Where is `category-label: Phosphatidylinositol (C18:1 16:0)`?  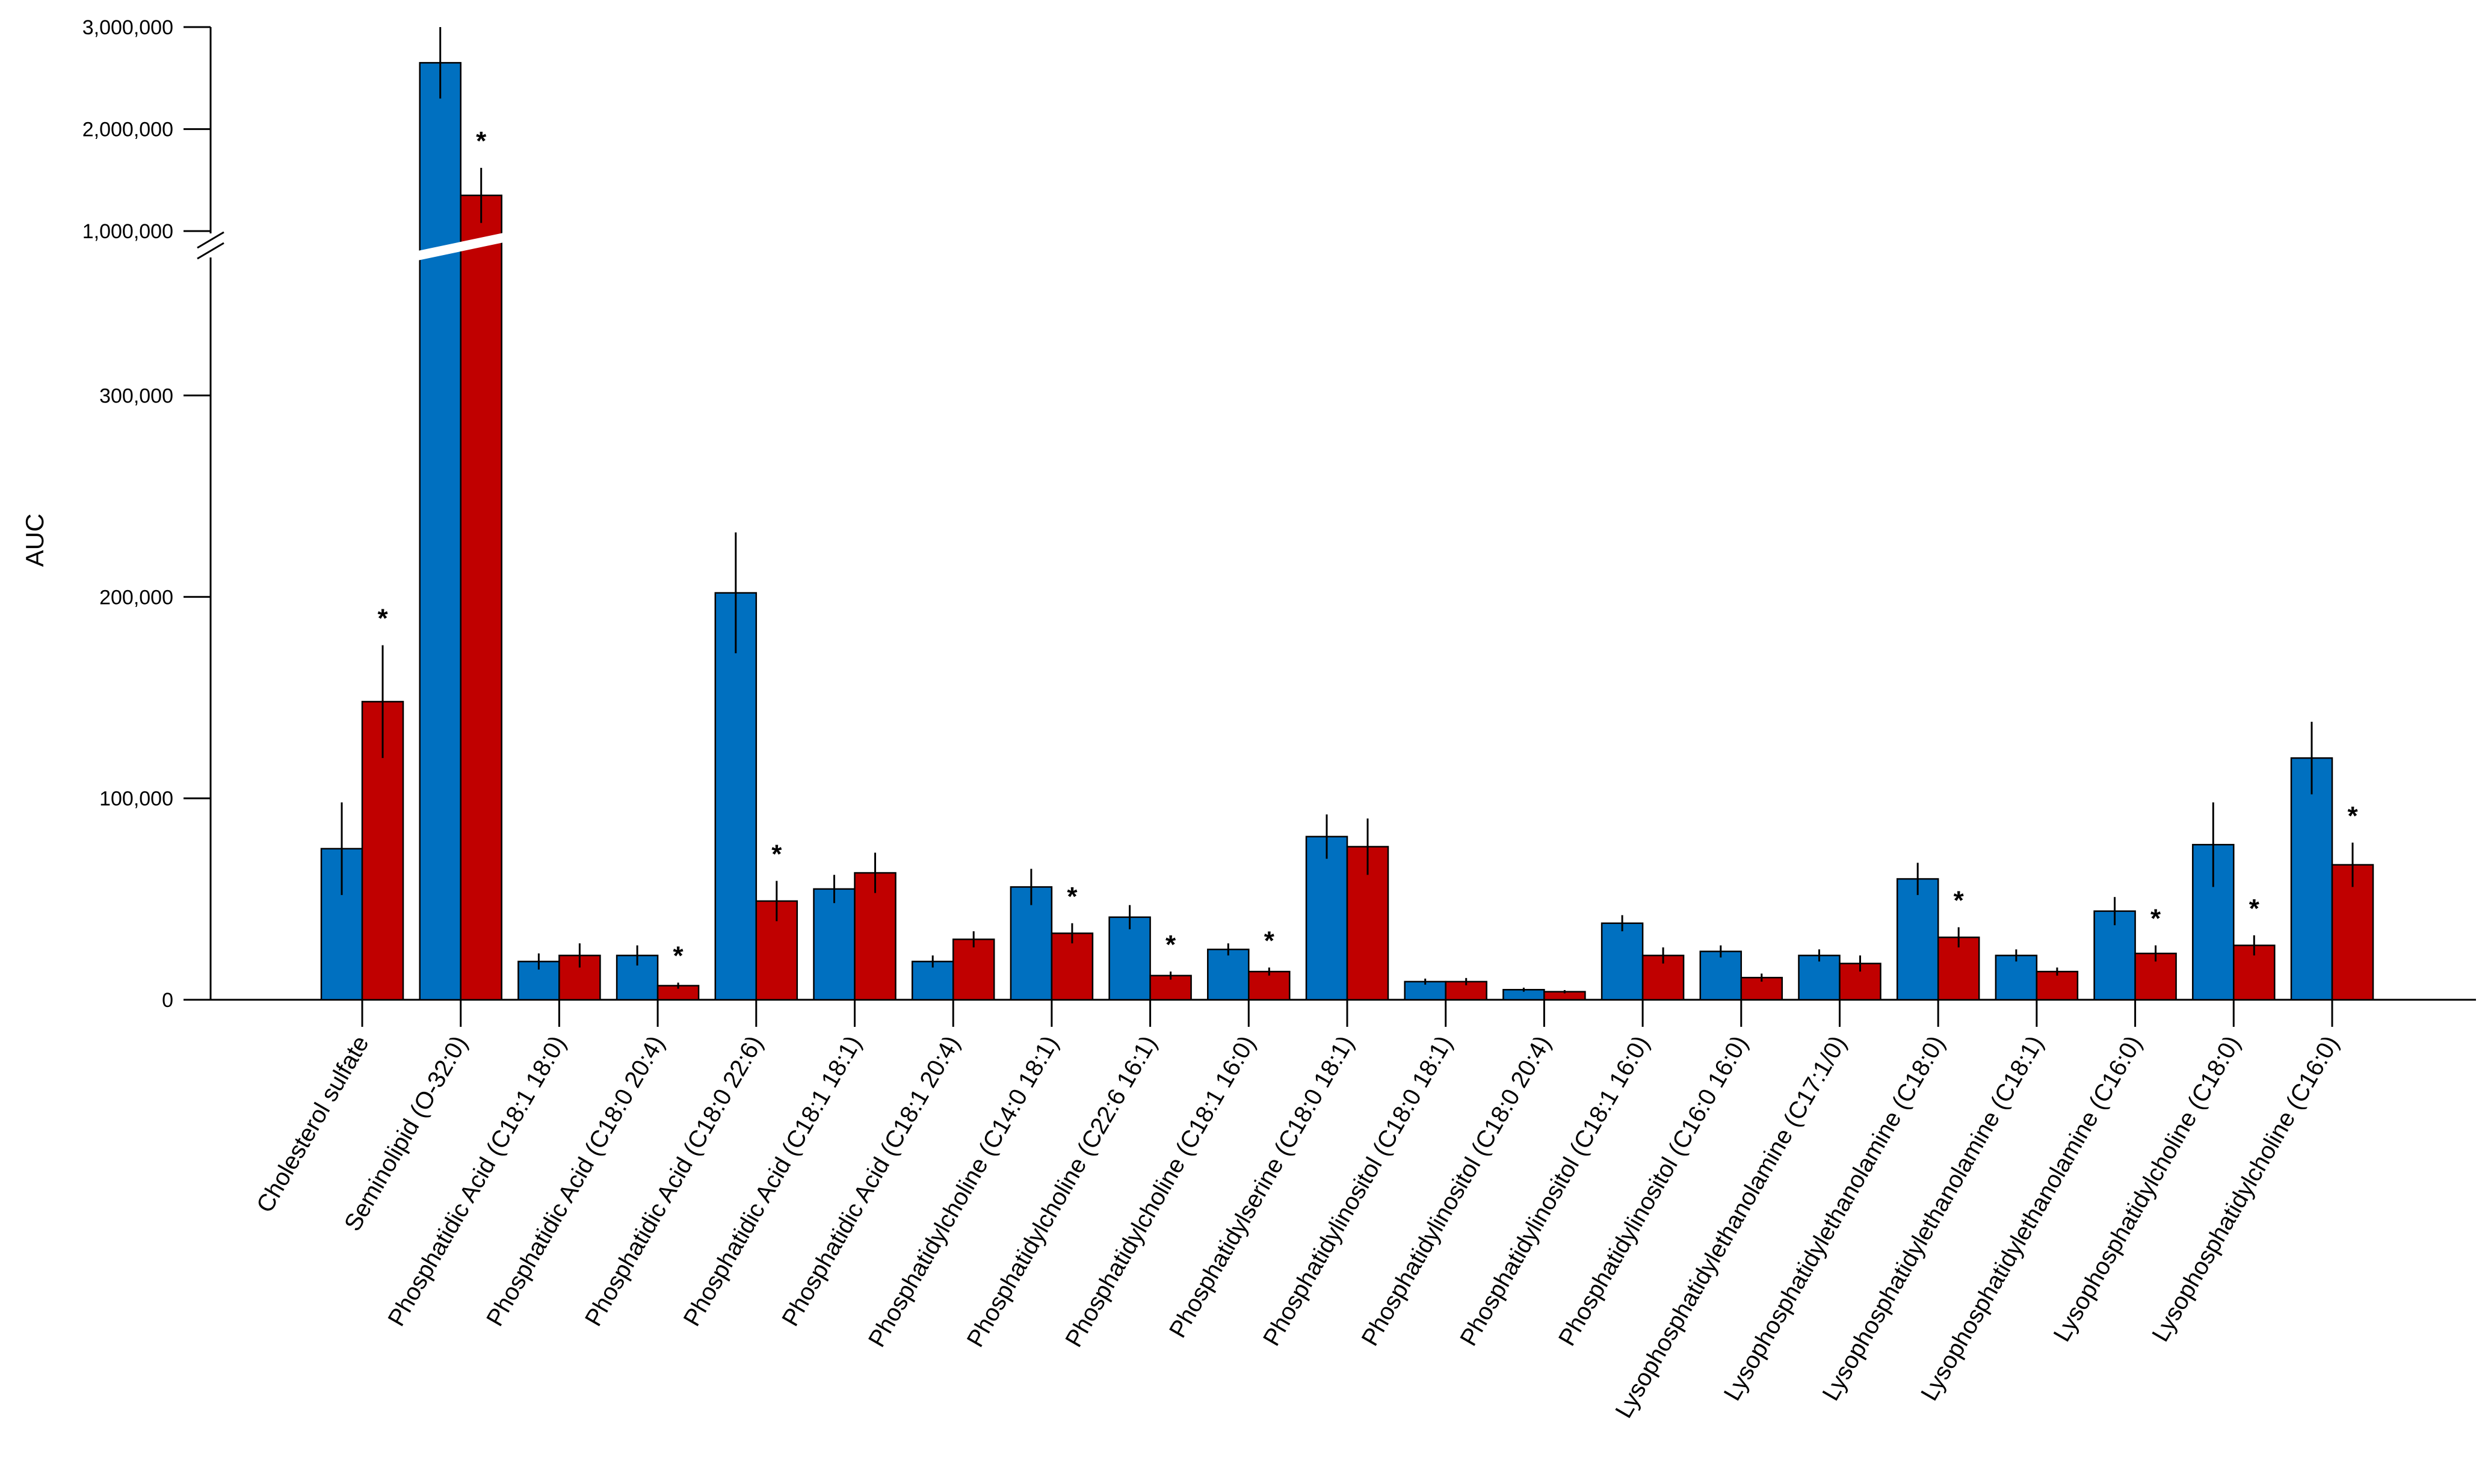 category-label: Phosphatidylinositol (C18:1 16:0) is located at coordinates (1555, 1191).